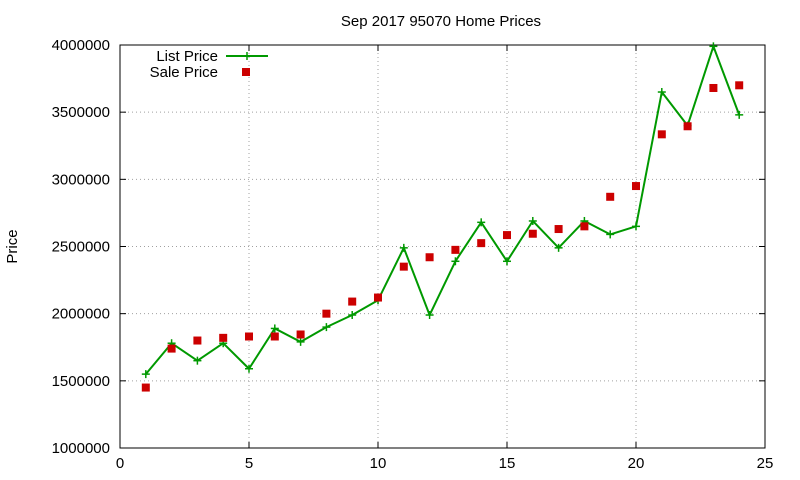  Describe the element at coordinates (120, 463) in the screenshot. I see `x-tick-label: 0` at that location.